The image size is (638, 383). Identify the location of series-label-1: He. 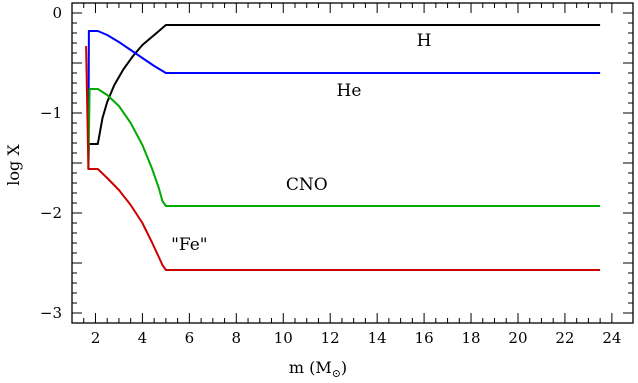
(349, 91).